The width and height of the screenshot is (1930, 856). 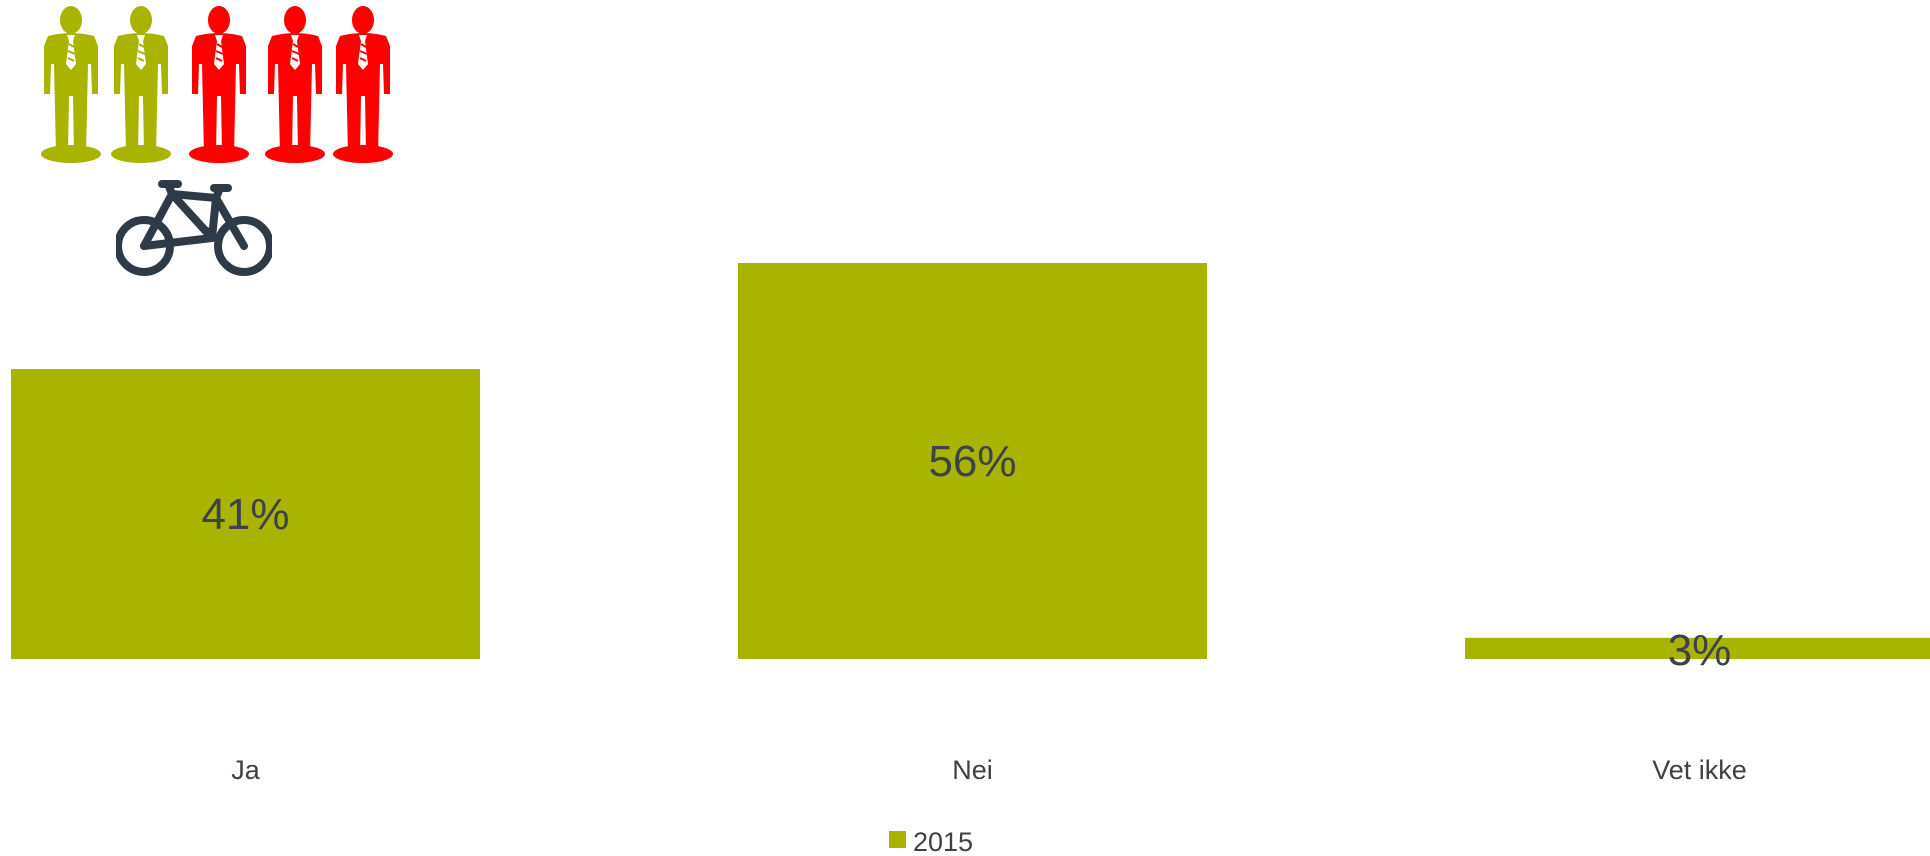 What do you see at coordinates (972, 770) in the screenshot?
I see `category-label-nei: Nei` at bounding box center [972, 770].